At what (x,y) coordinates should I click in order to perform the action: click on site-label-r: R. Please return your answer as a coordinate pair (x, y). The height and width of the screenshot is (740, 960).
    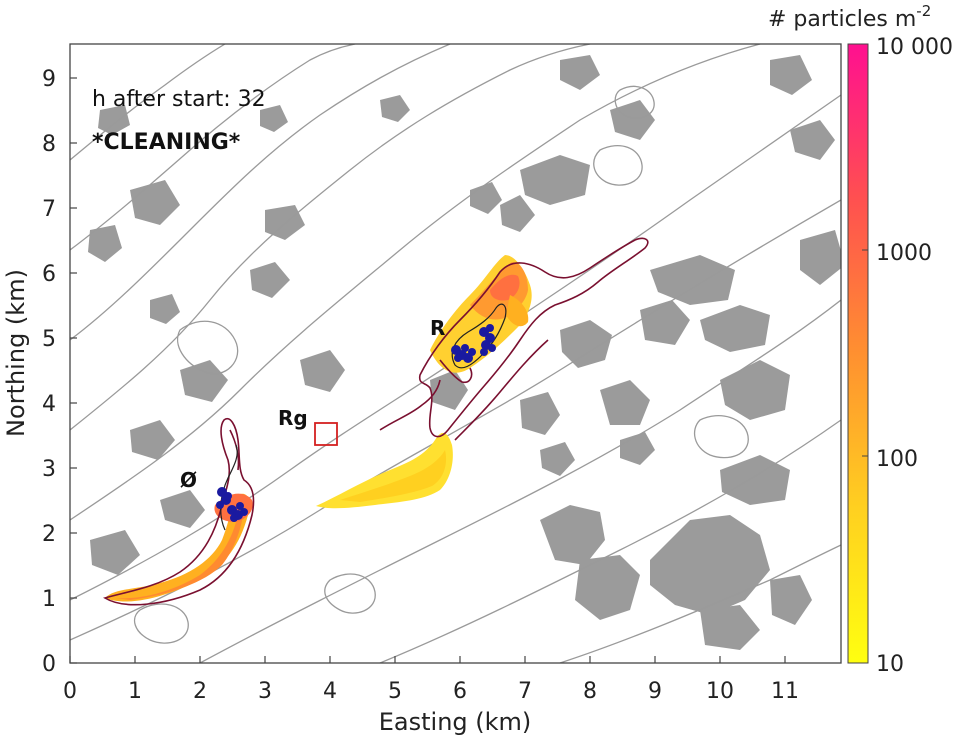
    Looking at the image, I should click on (437, 328).